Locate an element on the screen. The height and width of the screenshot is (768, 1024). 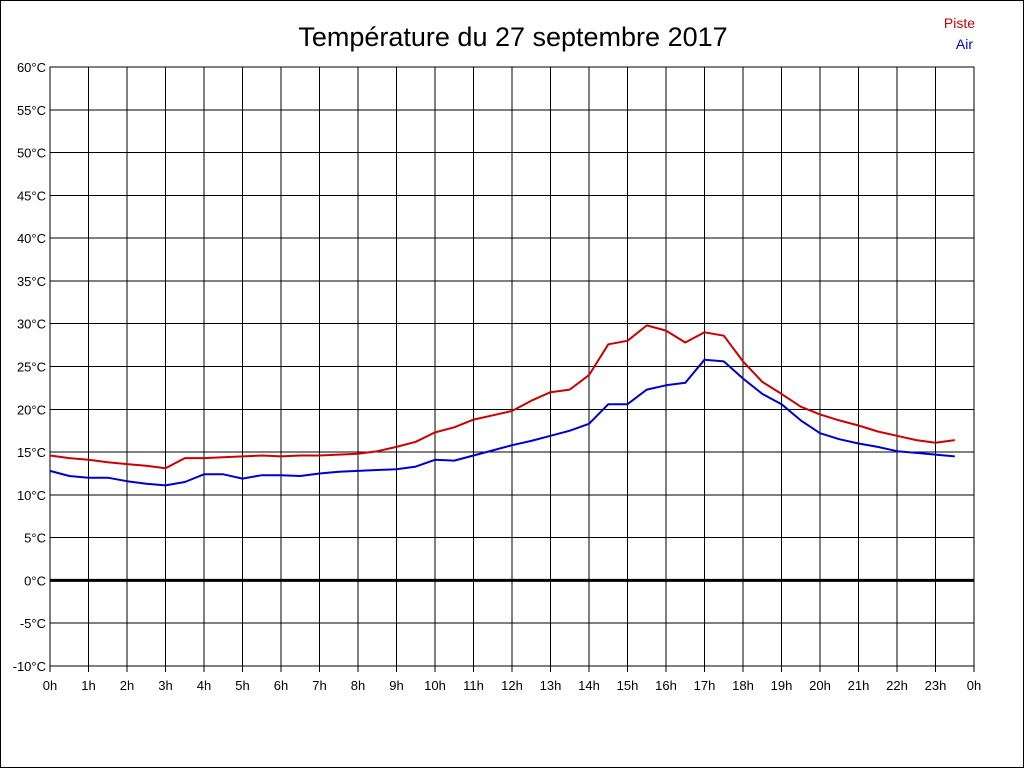
x-tick-label: 10h is located at coordinates (435, 685).